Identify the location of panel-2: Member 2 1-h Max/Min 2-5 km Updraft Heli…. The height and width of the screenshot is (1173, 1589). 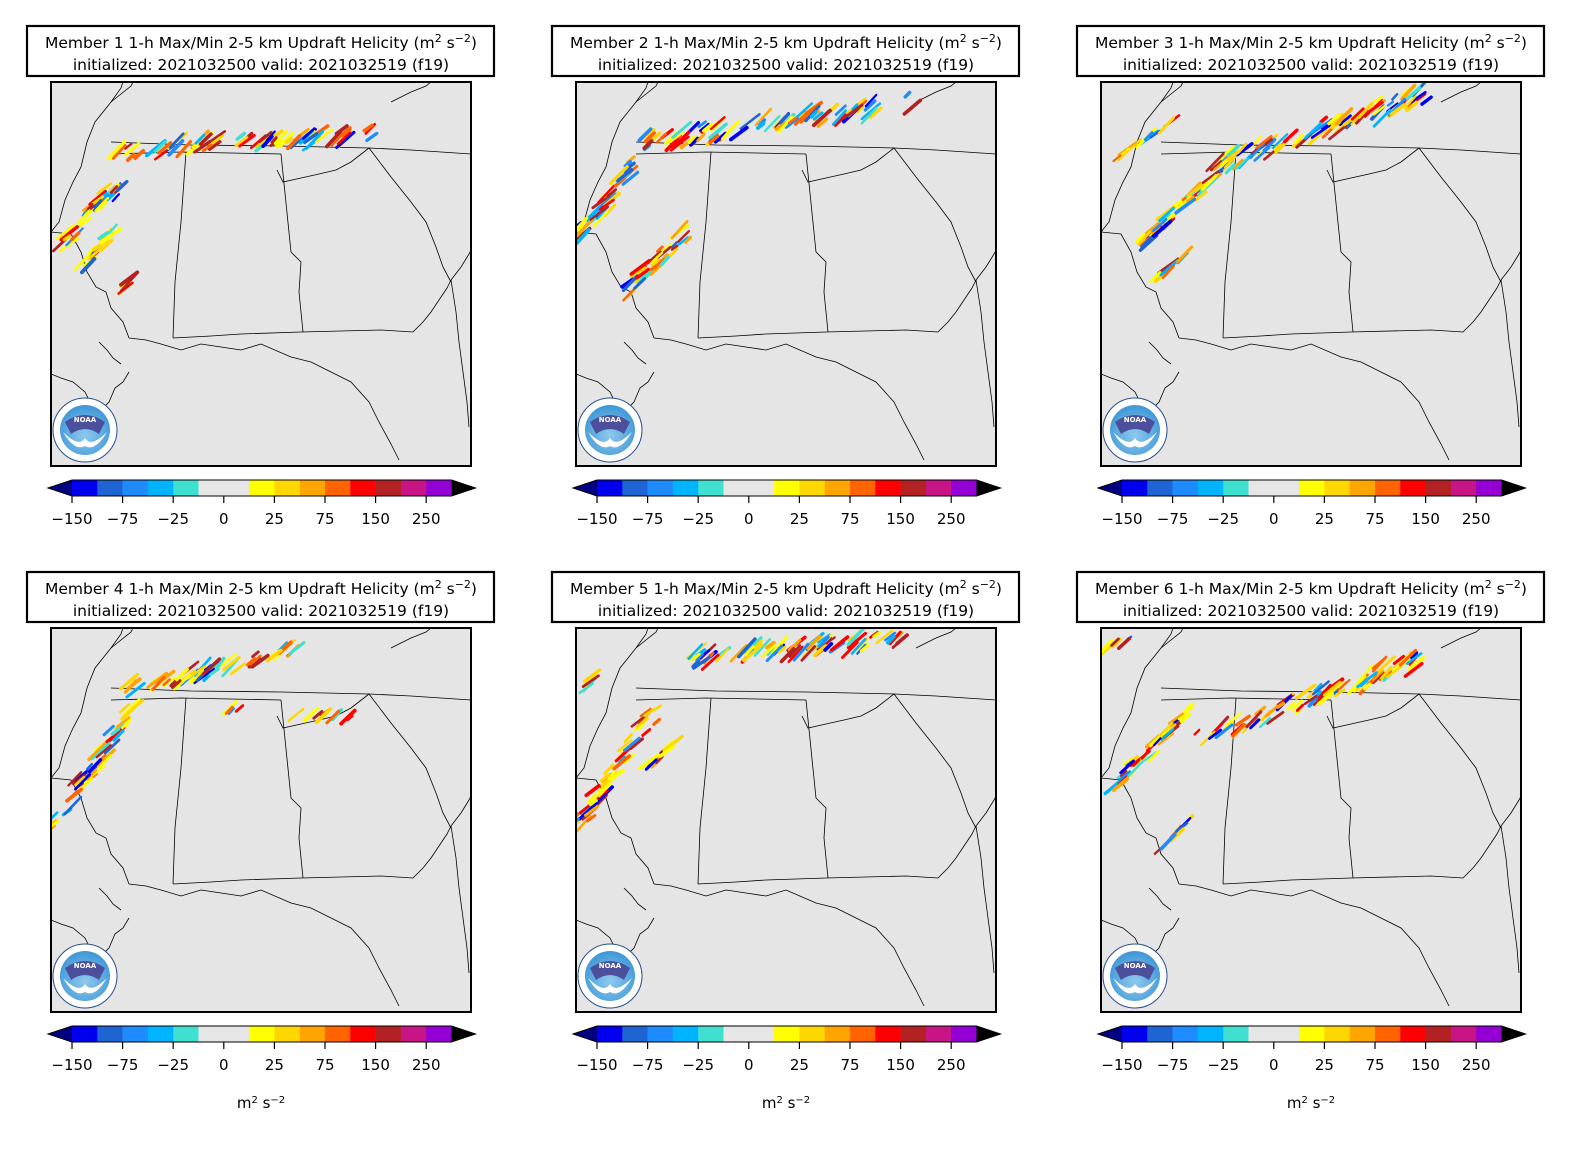
(785, 276).